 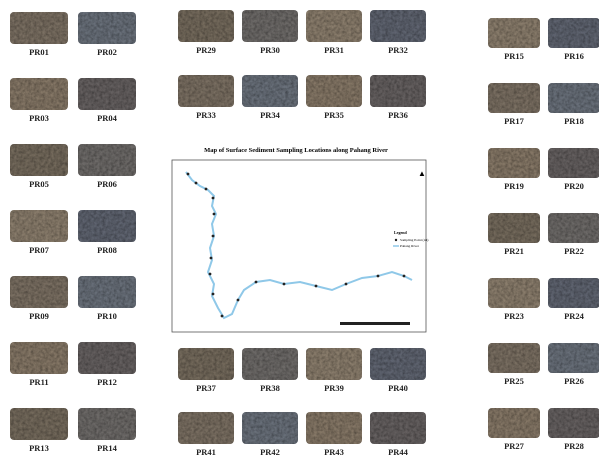 What do you see at coordinates (514, 446) in the screenshot?
I see `sample-label: PR27` at bounding box center [514, 446].